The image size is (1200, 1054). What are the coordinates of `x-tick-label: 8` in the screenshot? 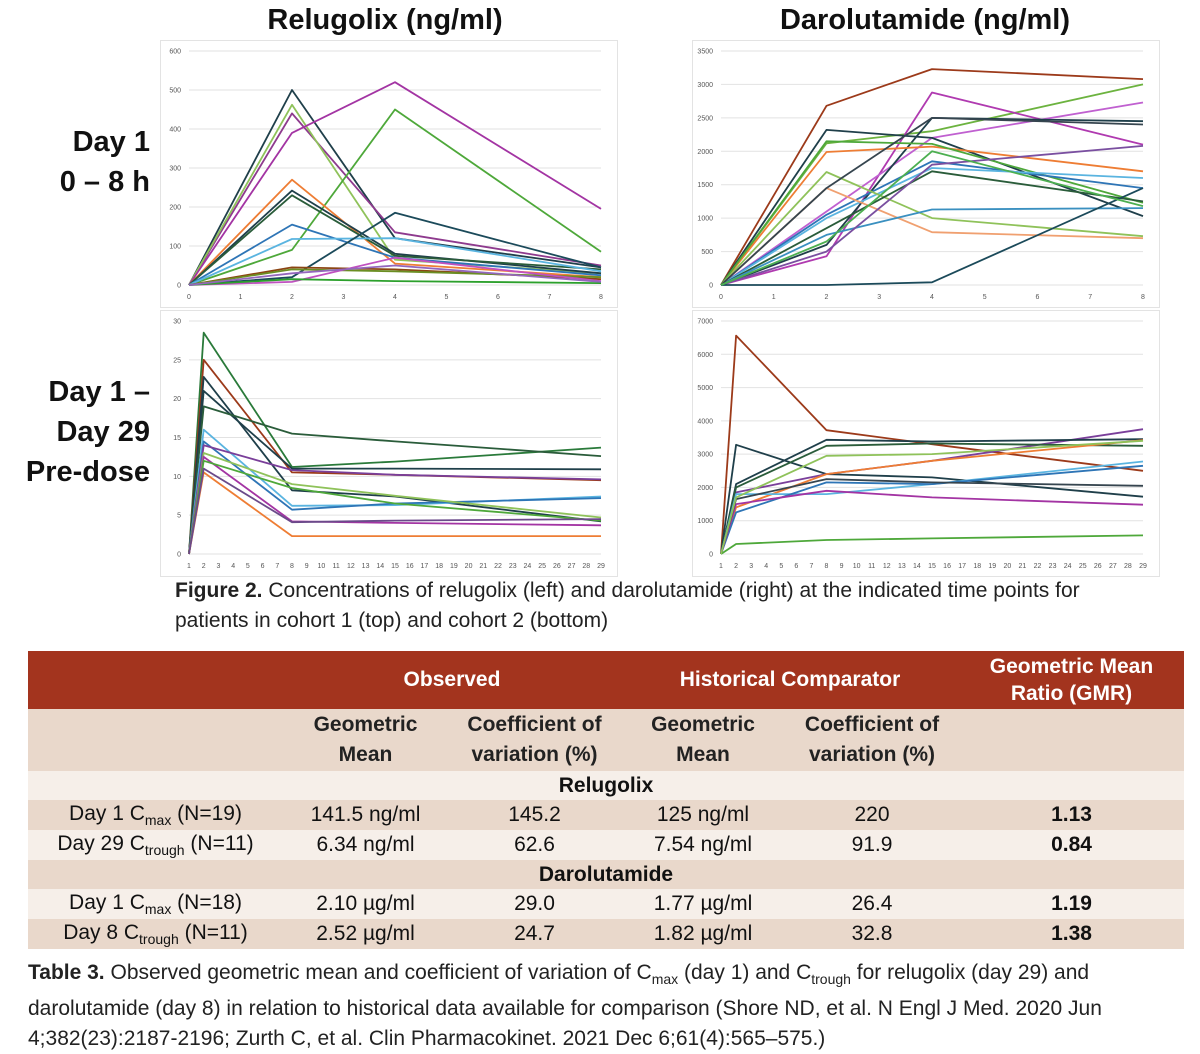 It's located at (1143, 297).